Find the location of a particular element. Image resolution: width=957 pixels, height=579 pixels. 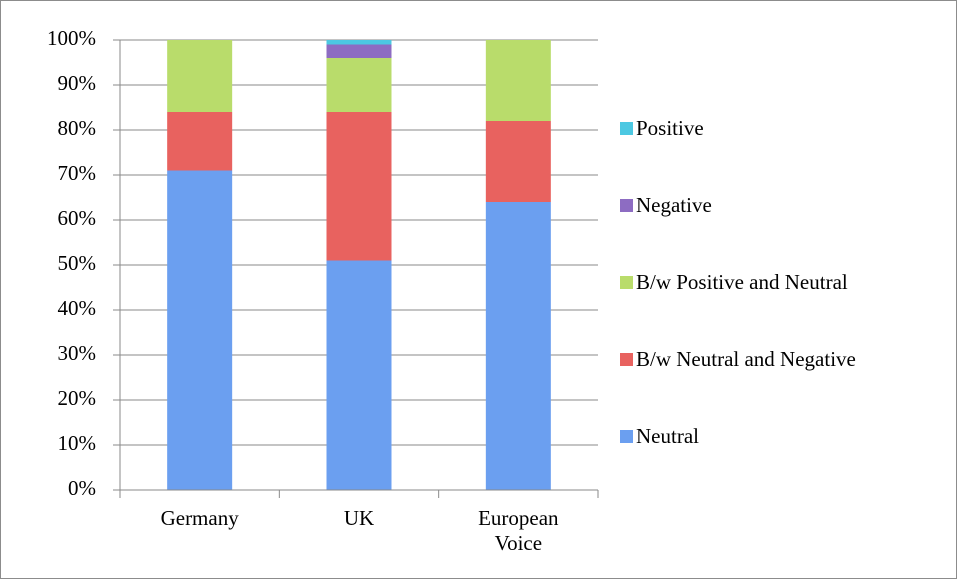

y-tick-label: 60% is located at coordinates (77, 218).